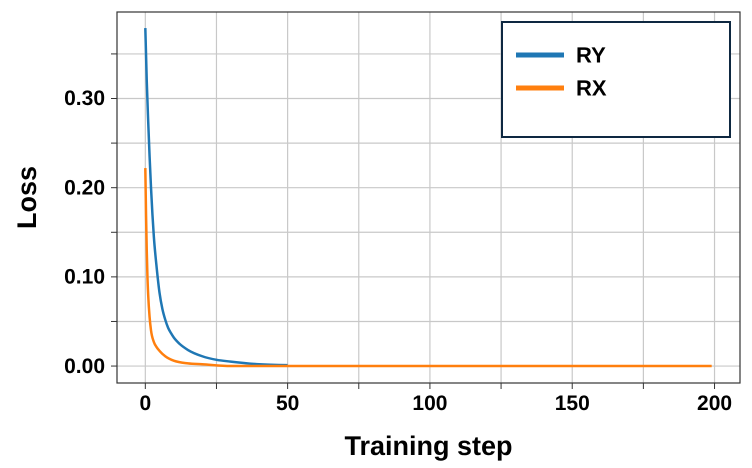 This screenshot has height=468, width=752. I want to click on y-axis-title: Loss, so click(27, 198).